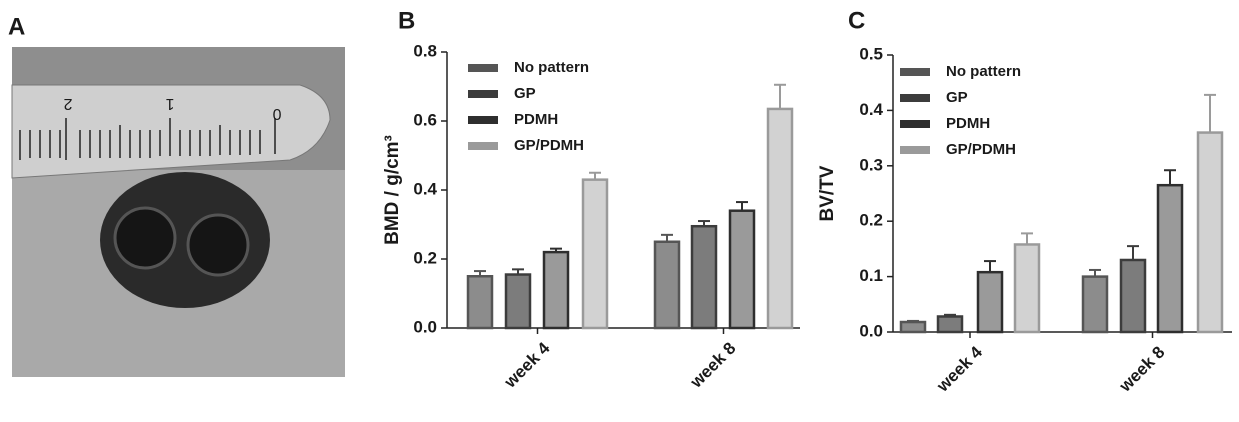 Image resolution: width=1239 pixels, height=422 pixels. What do you see at coordinates (16, 26) in the screenshot?
I see `panel-label: A` at bounding box center [16, 26].